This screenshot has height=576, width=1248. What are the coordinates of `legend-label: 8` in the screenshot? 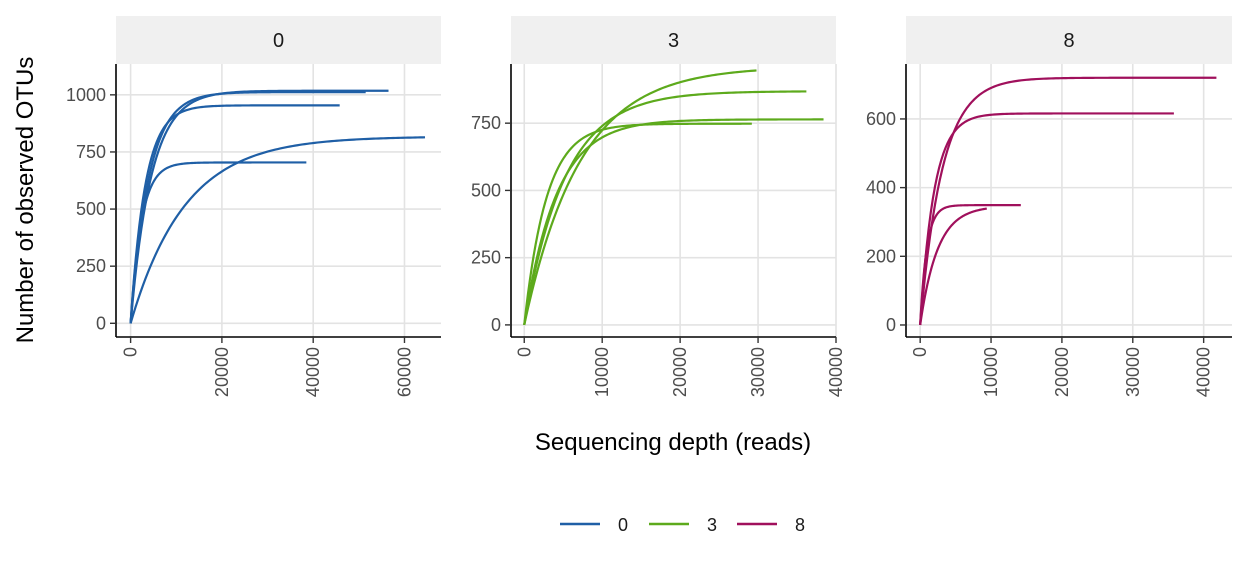 It's located at (800, 525).